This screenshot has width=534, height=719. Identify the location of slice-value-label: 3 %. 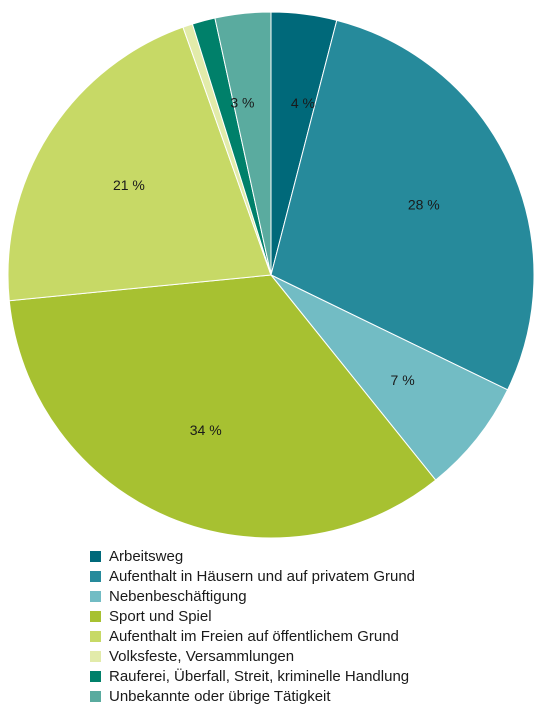
(242, 102).